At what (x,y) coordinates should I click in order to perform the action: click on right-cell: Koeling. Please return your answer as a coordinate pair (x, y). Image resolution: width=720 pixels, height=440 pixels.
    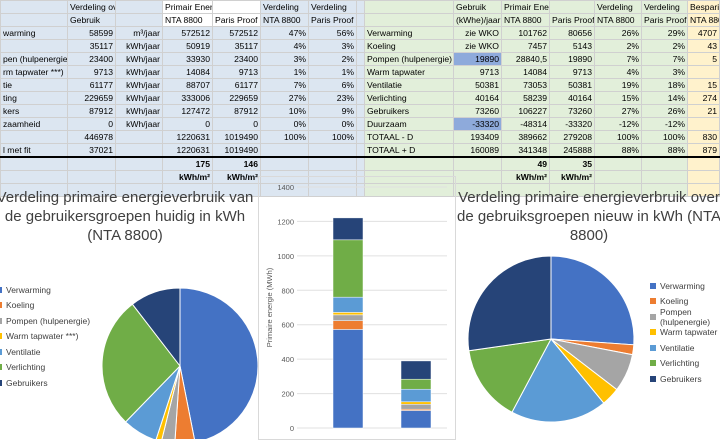
    Looking at the image, I should click on (409, 46).